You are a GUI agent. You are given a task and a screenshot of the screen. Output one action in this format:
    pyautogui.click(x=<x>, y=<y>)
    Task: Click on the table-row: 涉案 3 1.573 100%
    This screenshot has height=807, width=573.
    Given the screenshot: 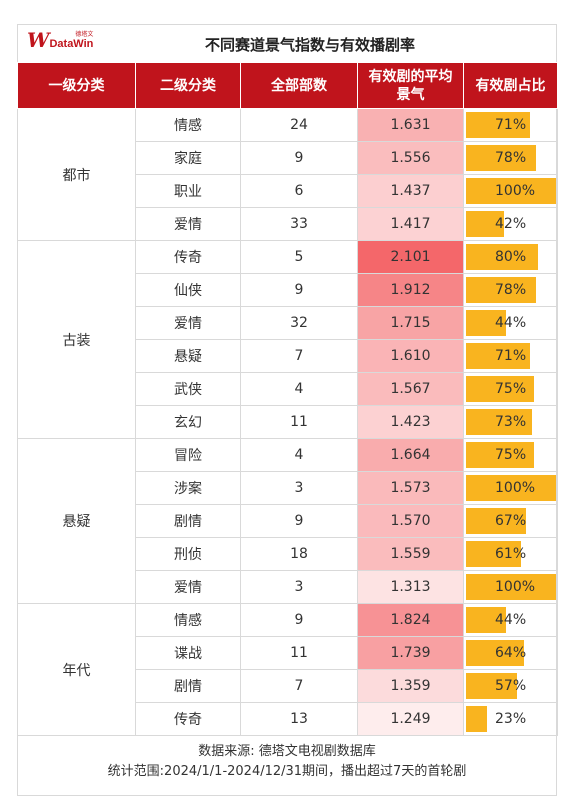 What is the action you would take?
    pyautogui.click(x=288, y=488)
    